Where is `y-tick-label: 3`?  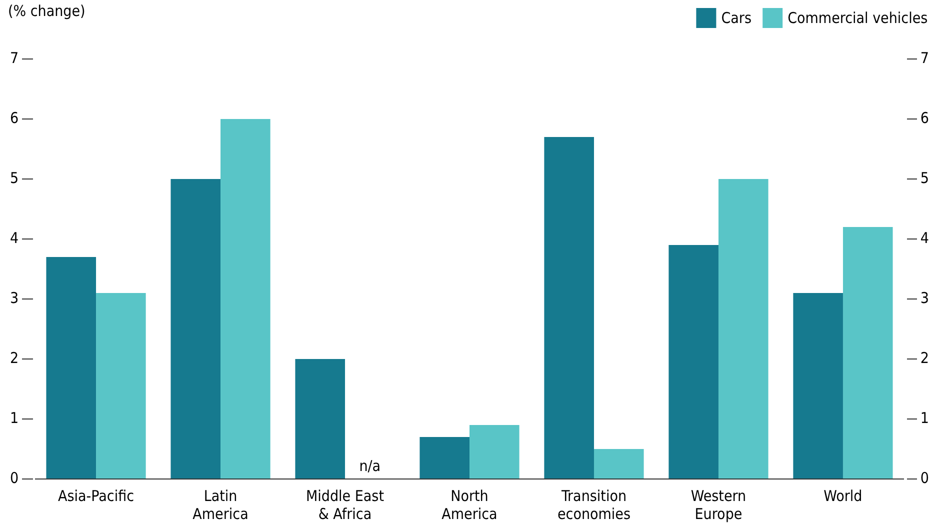 y-tick-label: 3 is located at coordinates (14, 298).